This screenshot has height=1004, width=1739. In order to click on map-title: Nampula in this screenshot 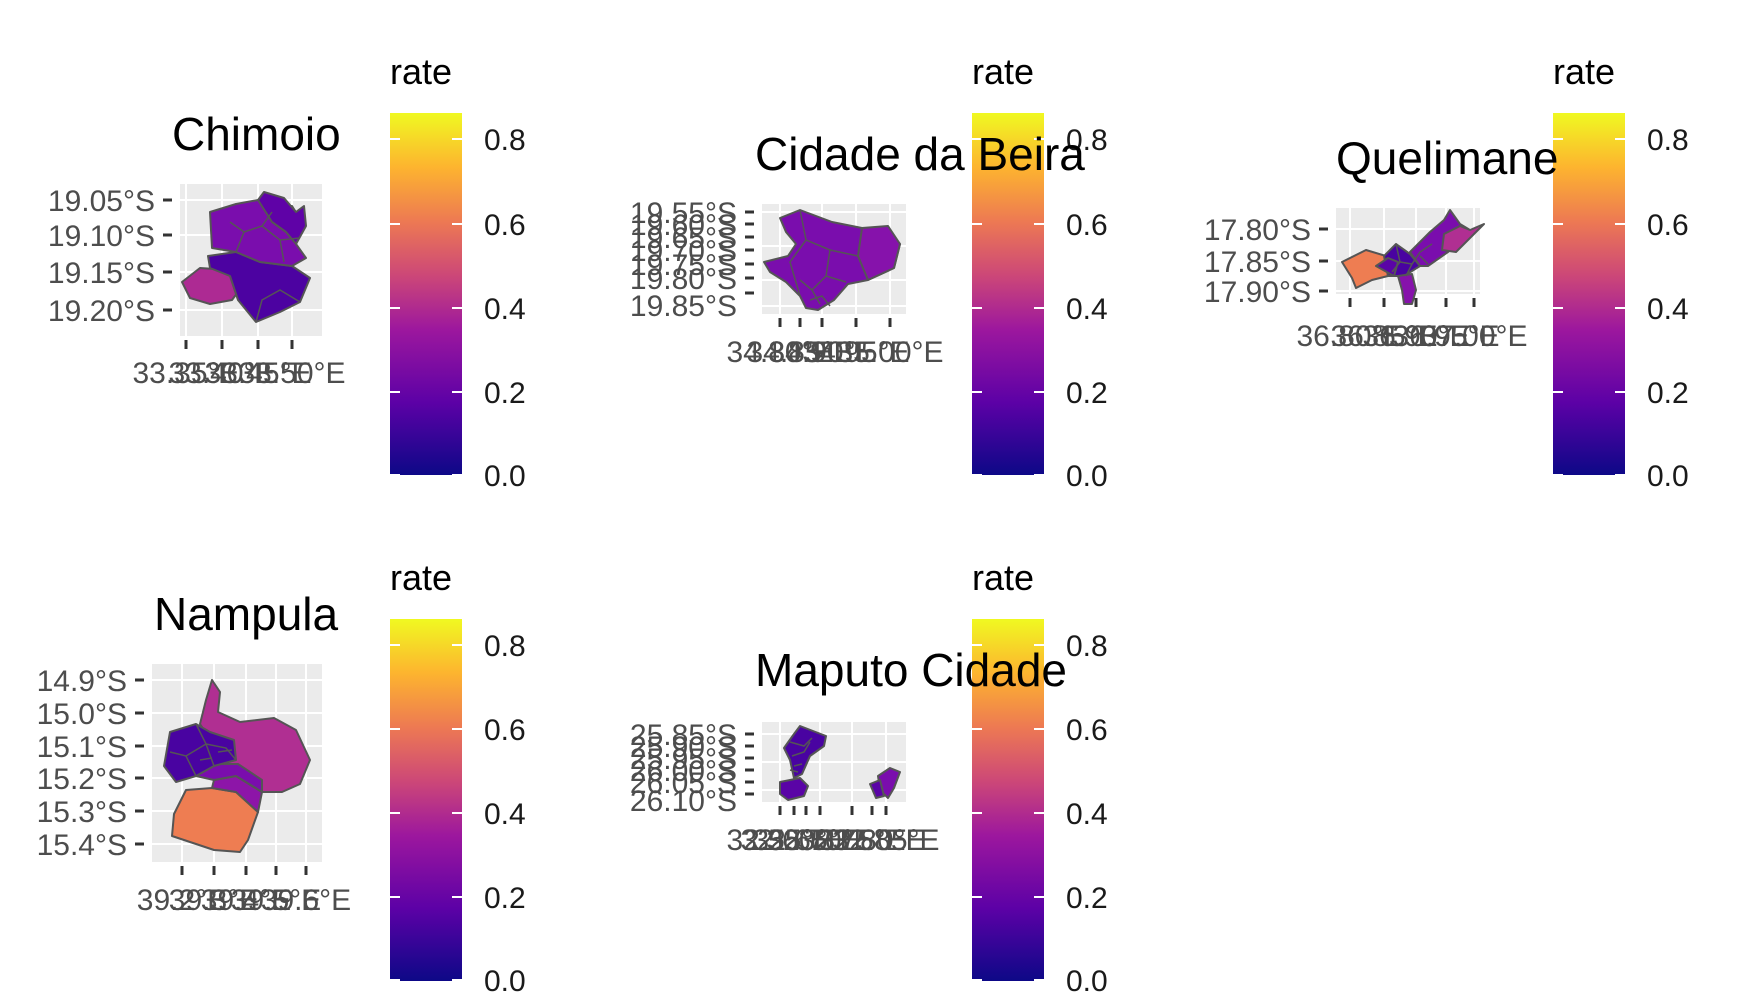, I will do `click(246, 614)`.